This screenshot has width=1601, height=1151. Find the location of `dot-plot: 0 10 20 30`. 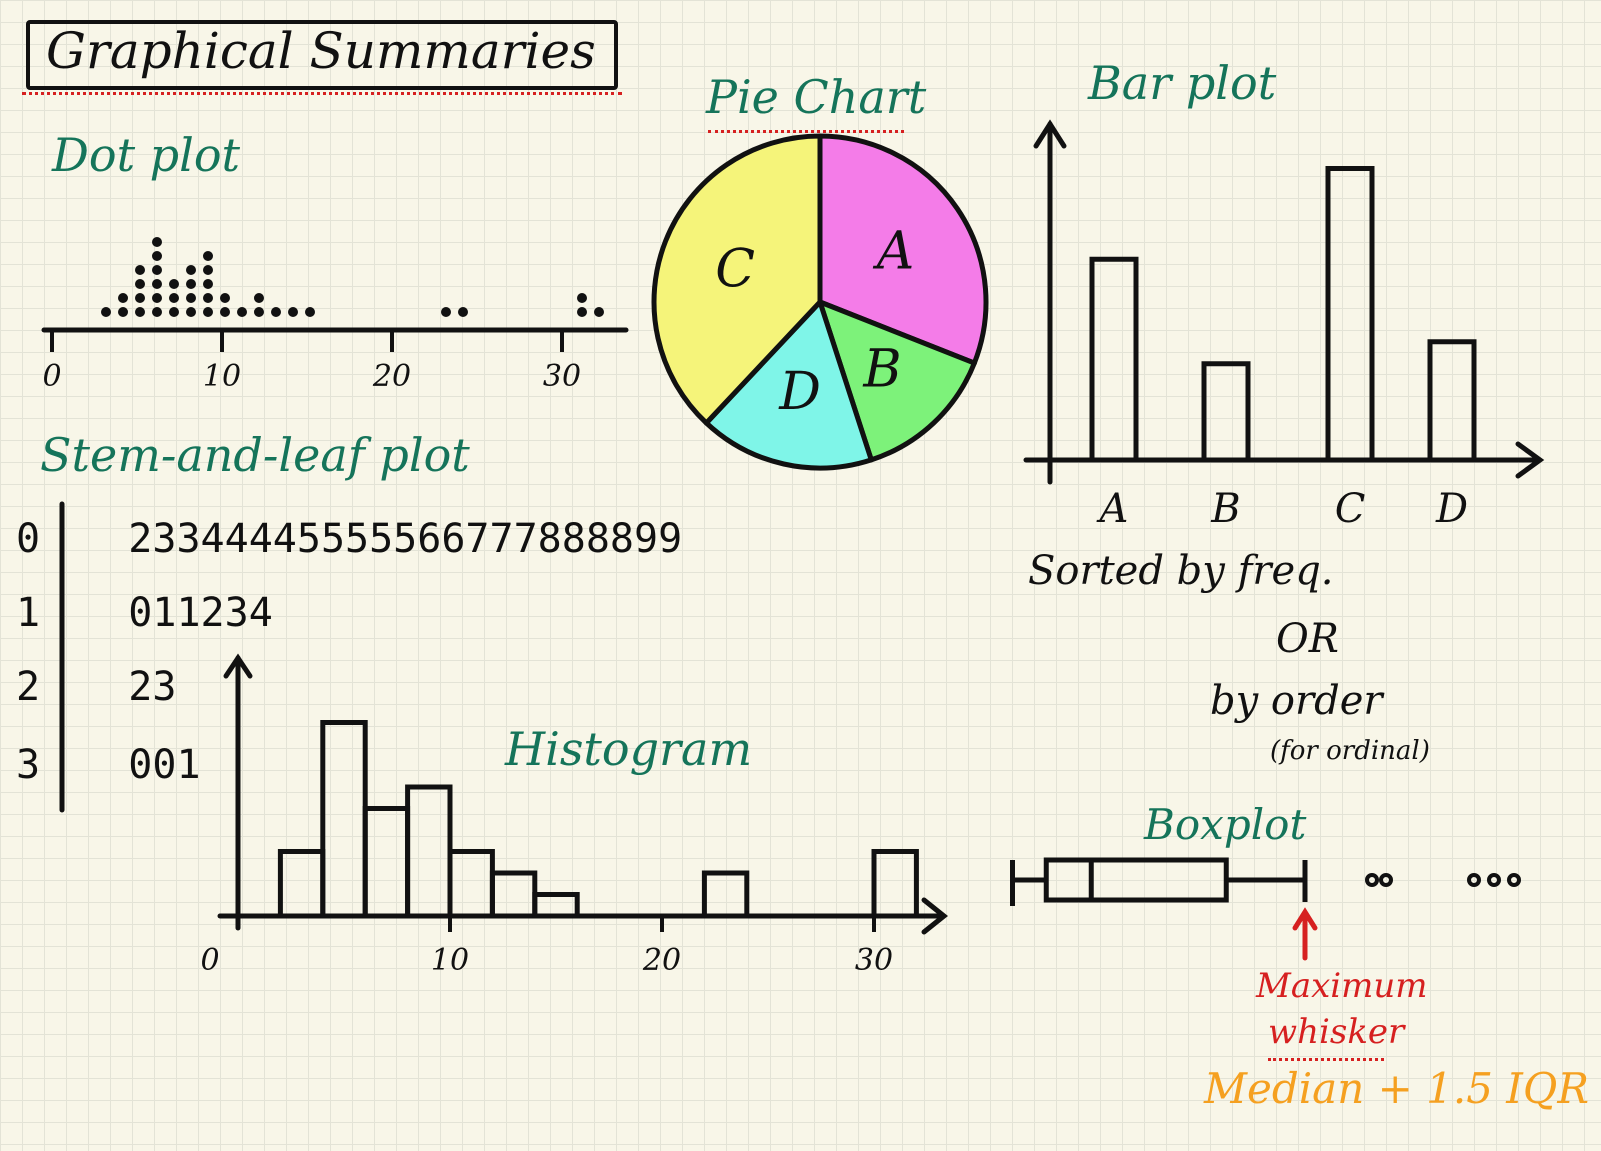

dot-plot: 0 10 20 30 is located at coordinates (335, 315).